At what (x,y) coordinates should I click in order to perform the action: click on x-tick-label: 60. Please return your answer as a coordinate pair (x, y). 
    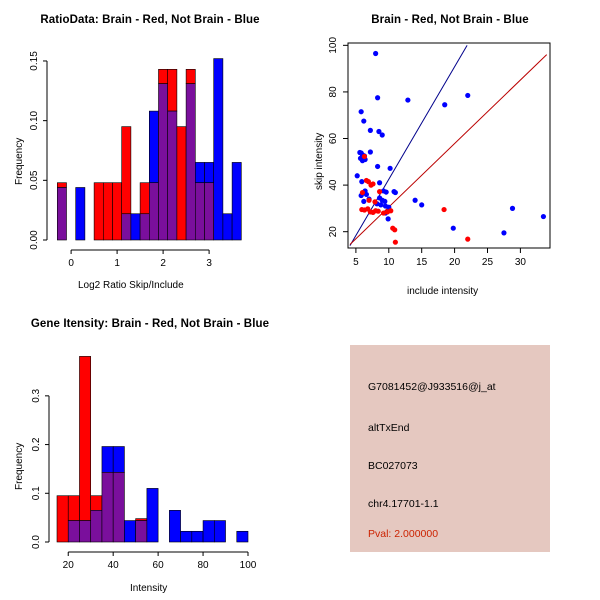
    Looking at the image, I should click on (159, 565).